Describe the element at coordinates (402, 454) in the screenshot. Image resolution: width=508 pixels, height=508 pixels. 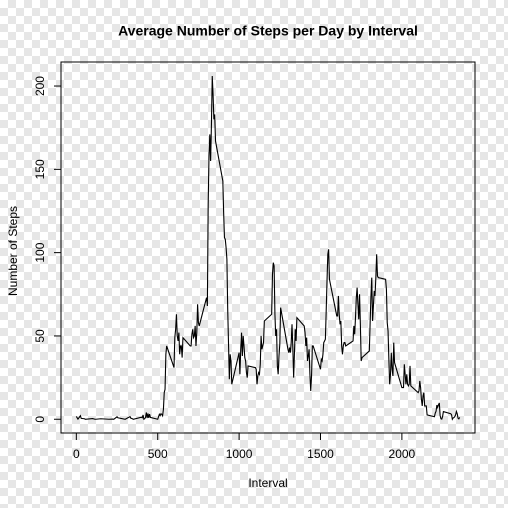
I see `x-tick-label: 2000` at that location.